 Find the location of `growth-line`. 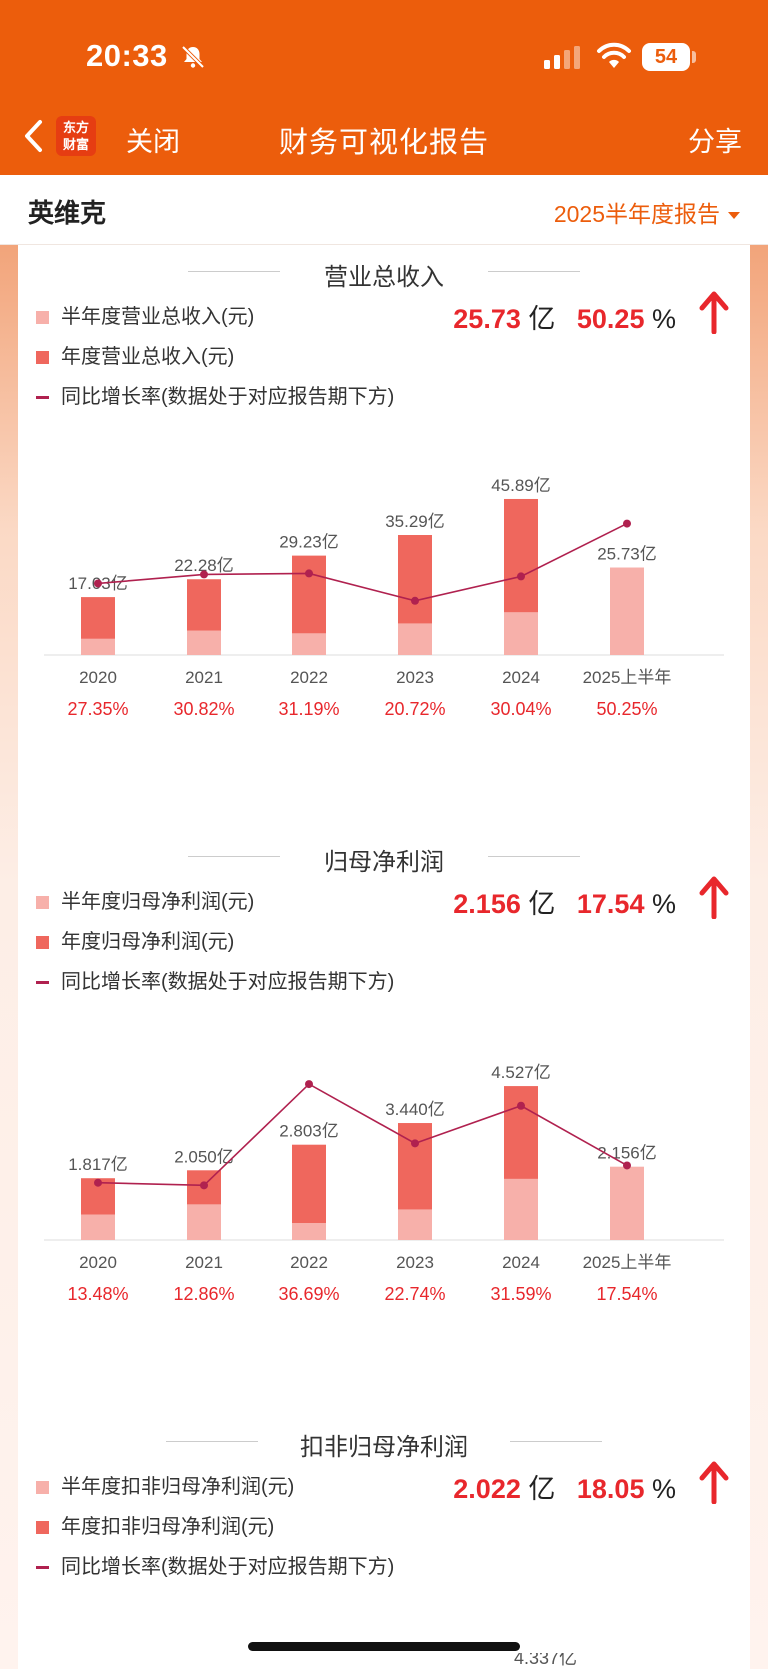

growth-line is located at coordinates (362, 562).